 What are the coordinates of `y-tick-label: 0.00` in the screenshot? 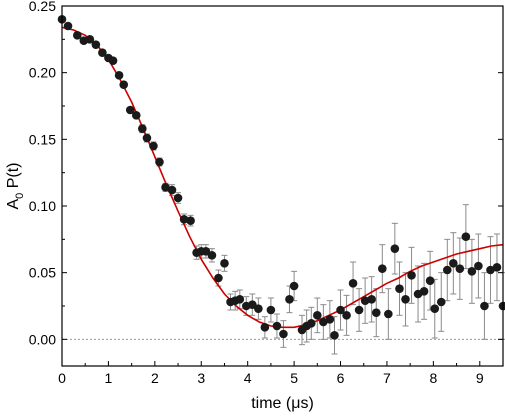 It's located at (42, 339).